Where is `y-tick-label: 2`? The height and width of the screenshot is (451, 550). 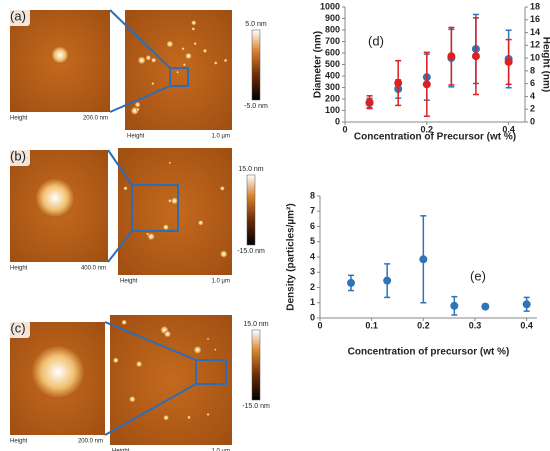 y-tick-label: 2 is located at coordinates (312, 287).